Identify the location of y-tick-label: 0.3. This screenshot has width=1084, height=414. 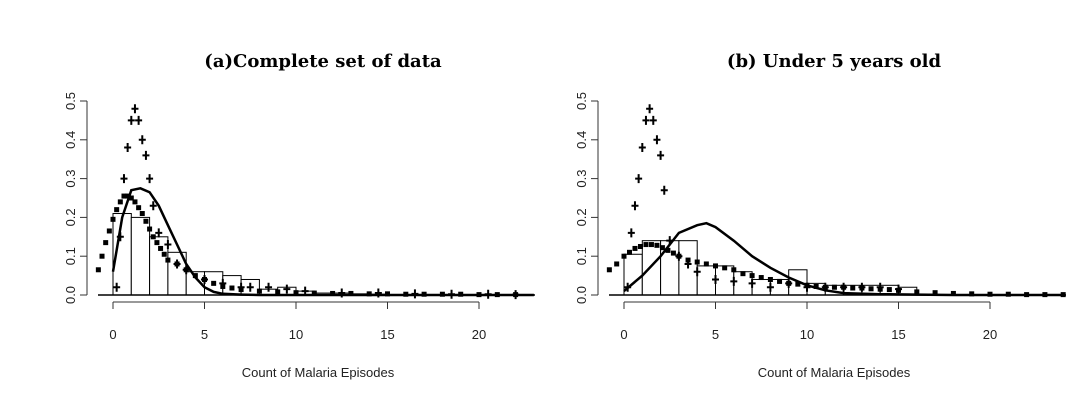
(581, 179).